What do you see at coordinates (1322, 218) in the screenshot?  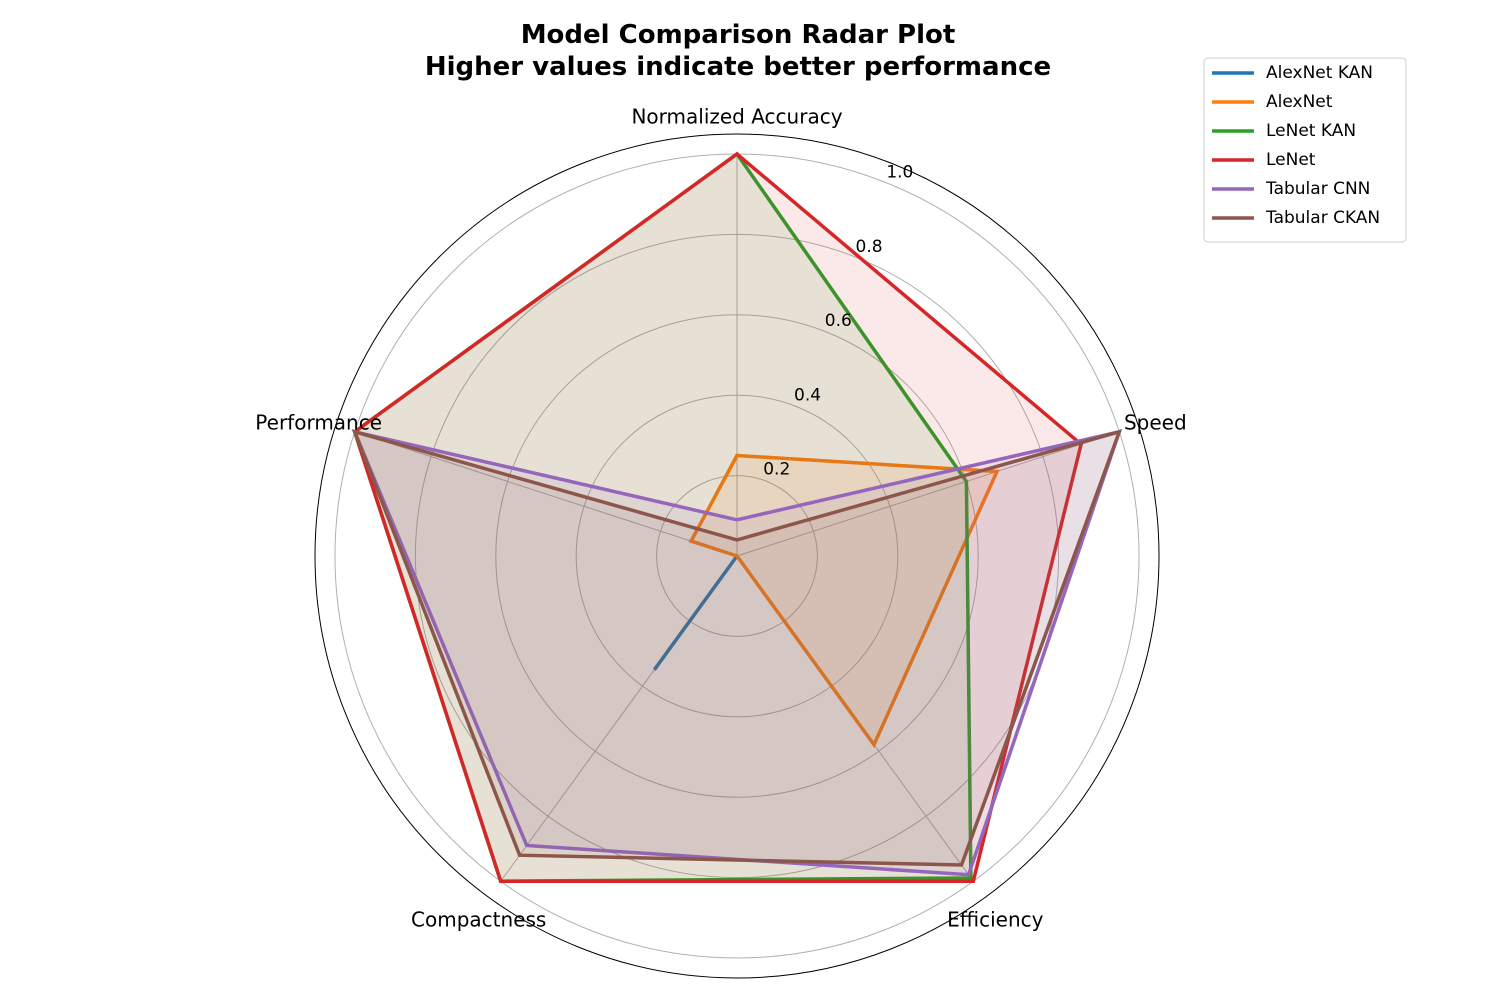 I see `legend-label: Tabular CKAN` at bounding box center [1322, 218].